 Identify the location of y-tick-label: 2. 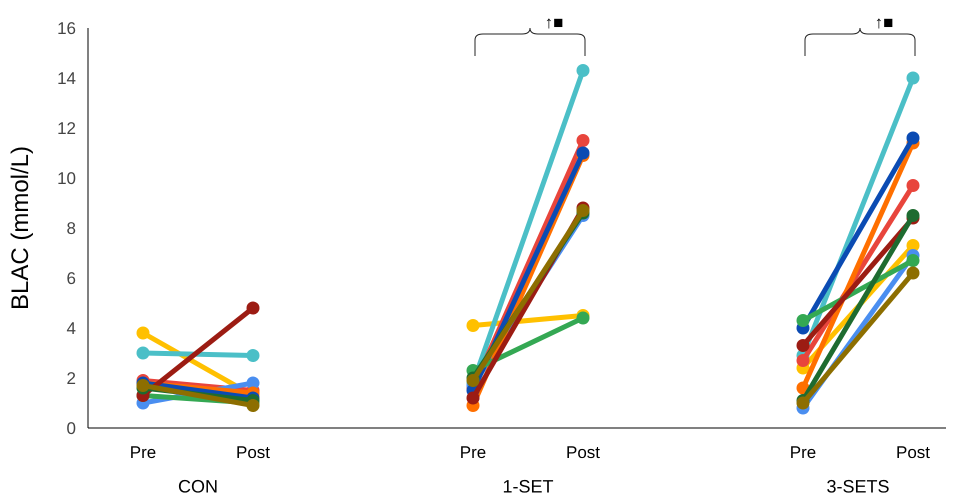
(71, 378).